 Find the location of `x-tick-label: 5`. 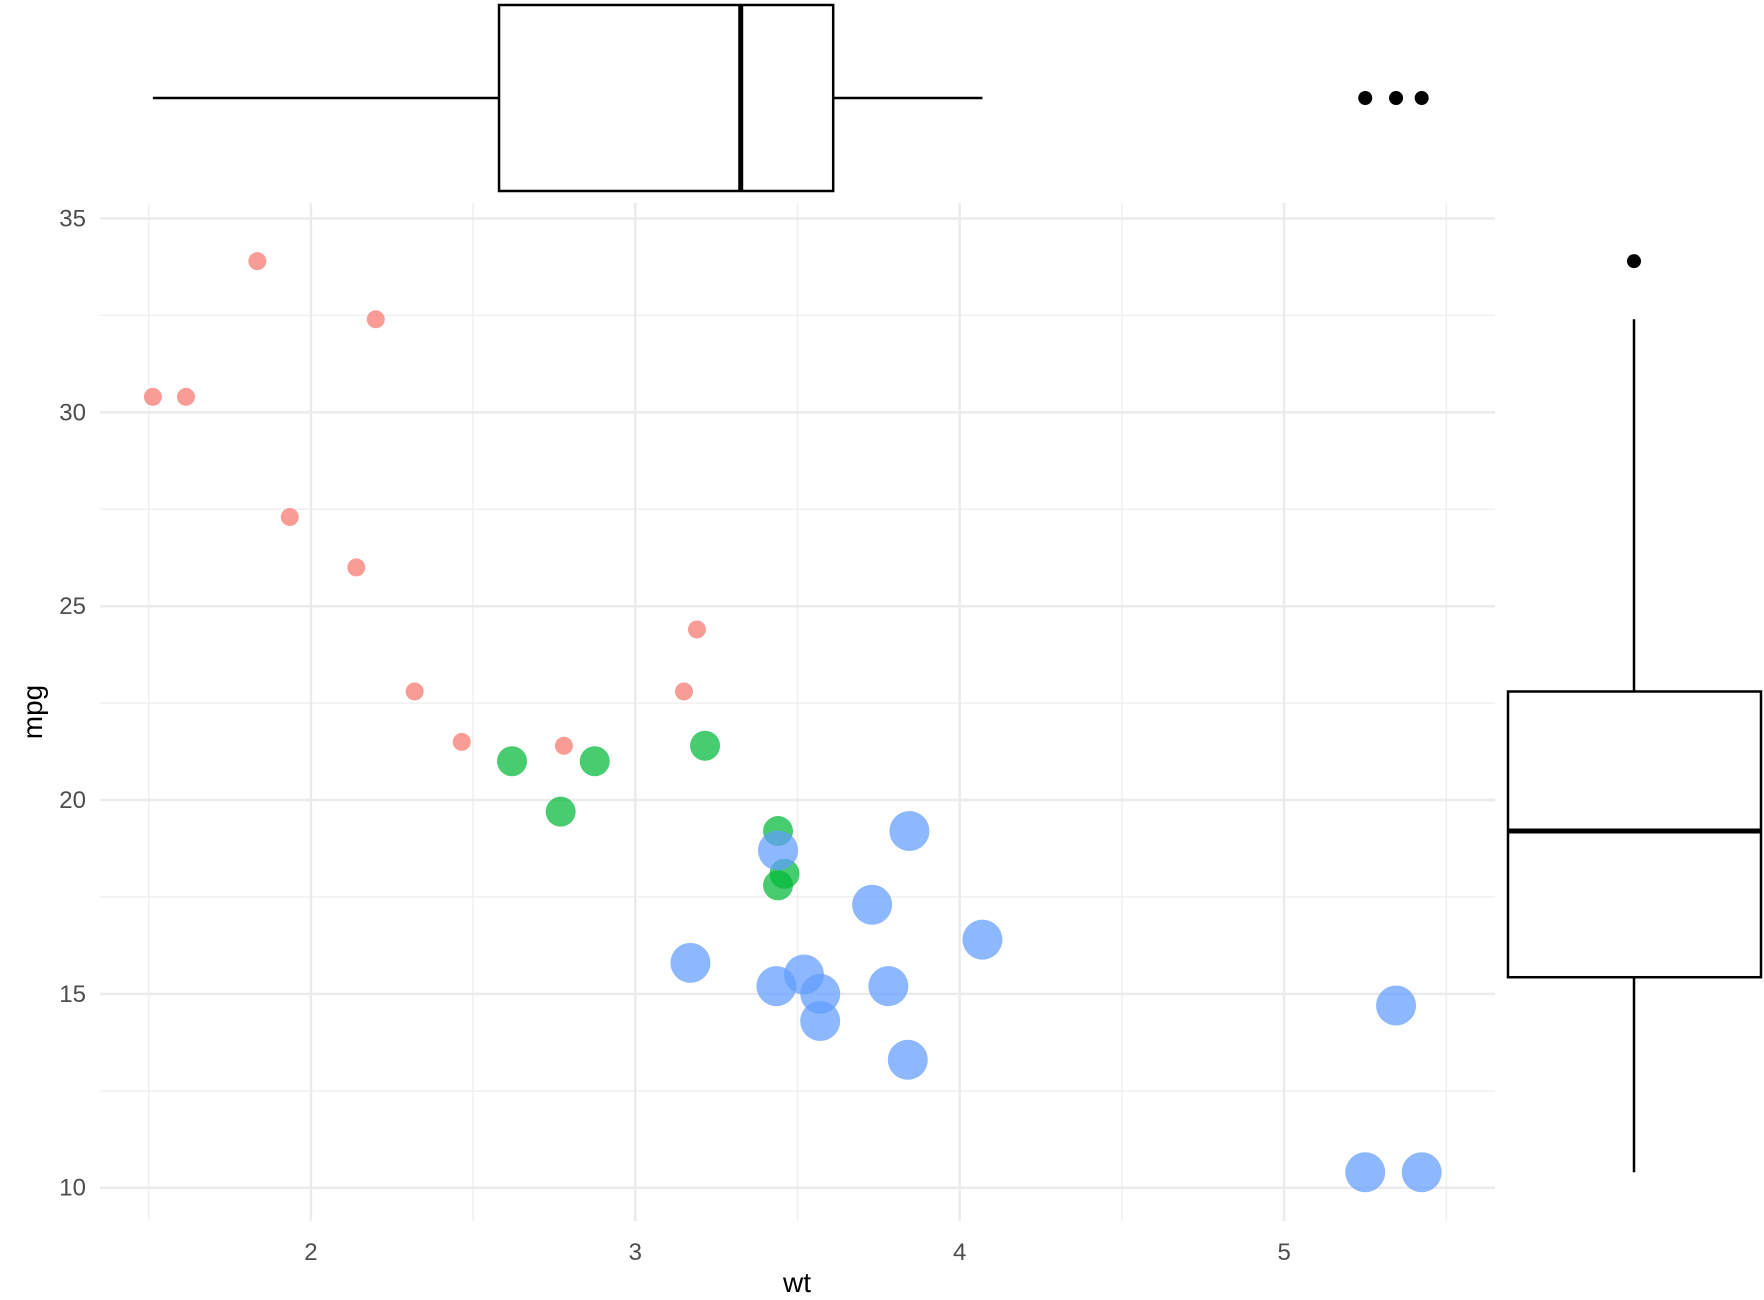

x-tick-label: 5 is located at coordinates (1283, 1252).